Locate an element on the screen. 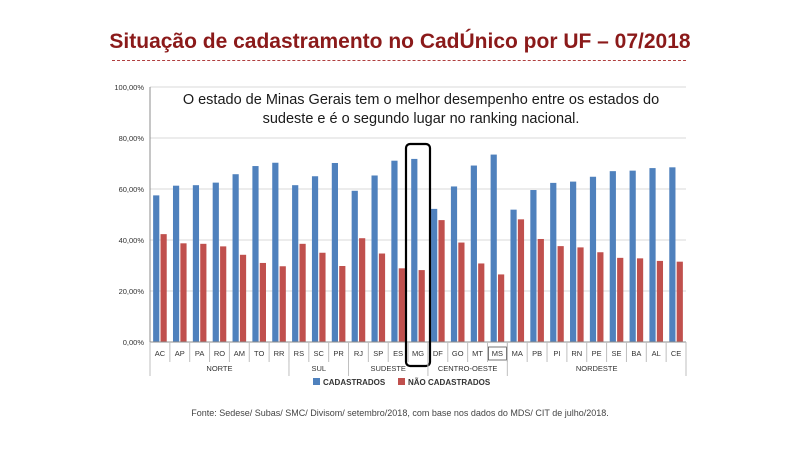 This screenshot has height=450, width=800. bar-nao-cadastrados-ro is located at coordinates (223, 294).